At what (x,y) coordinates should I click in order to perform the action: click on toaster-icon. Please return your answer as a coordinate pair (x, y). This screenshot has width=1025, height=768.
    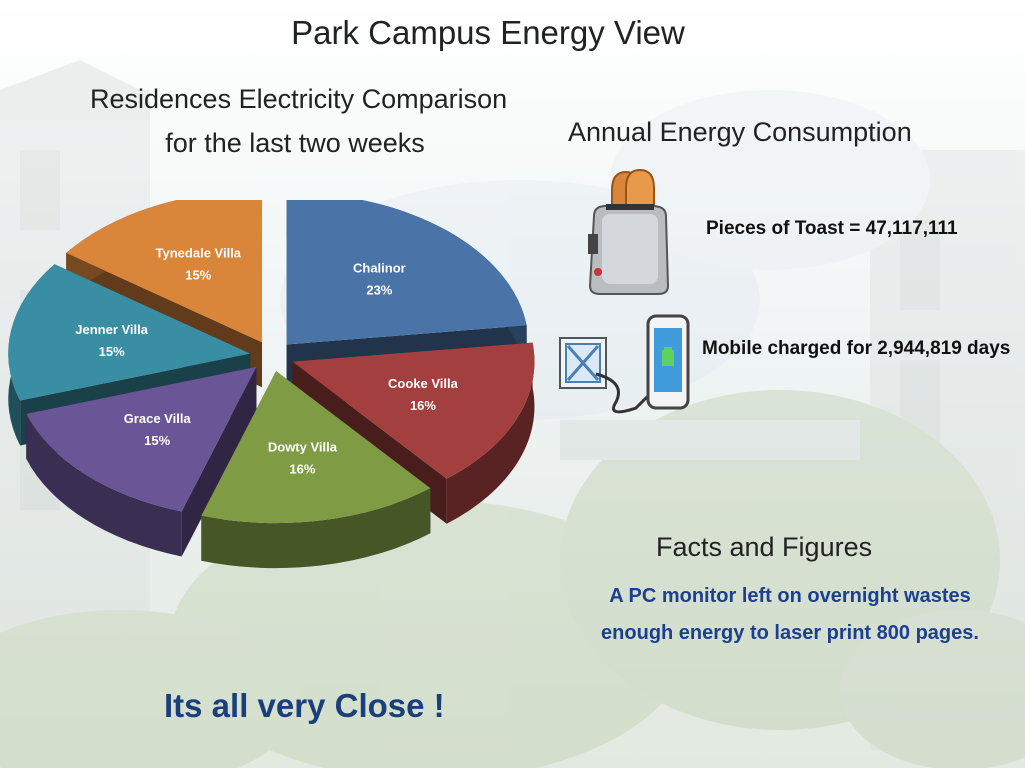
    Looking at the image, I should click on (629, 231).